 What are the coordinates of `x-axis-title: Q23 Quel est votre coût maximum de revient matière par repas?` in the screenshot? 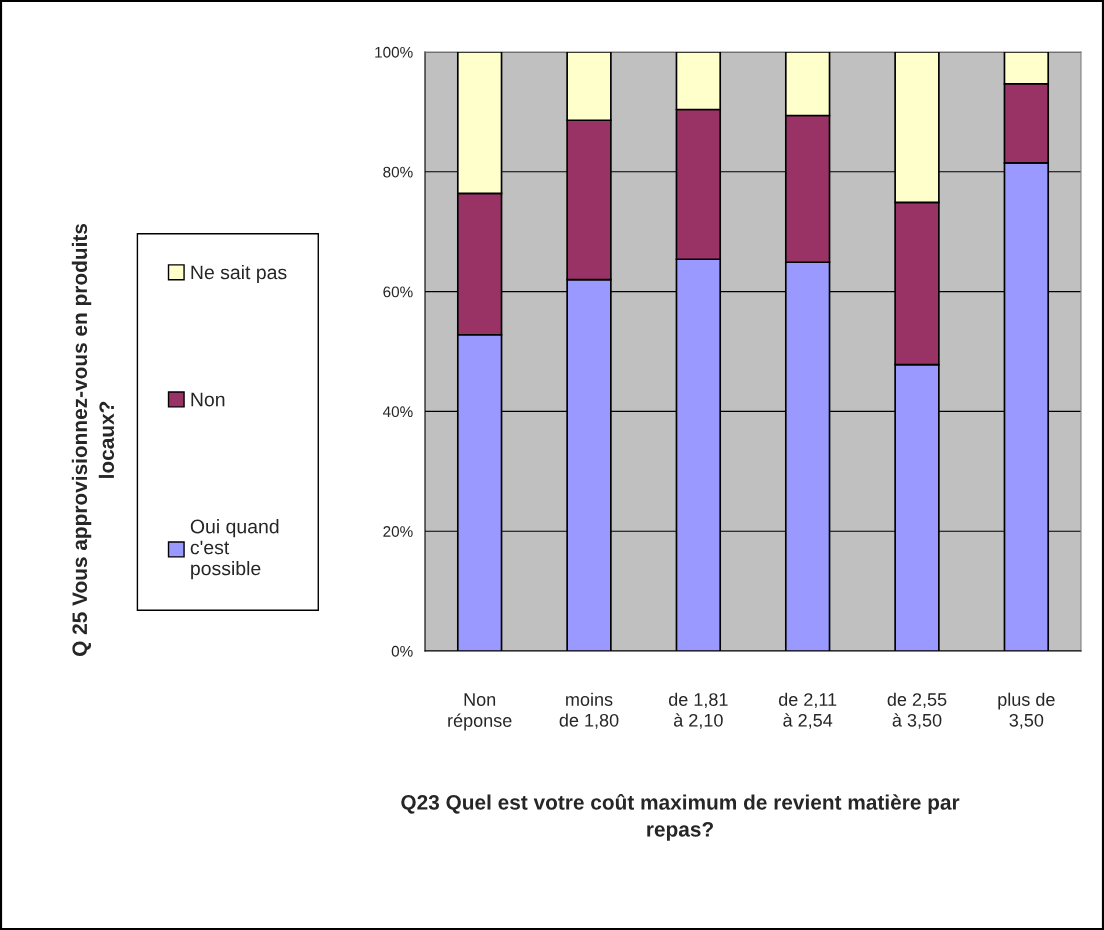 It's located at (680, 817).